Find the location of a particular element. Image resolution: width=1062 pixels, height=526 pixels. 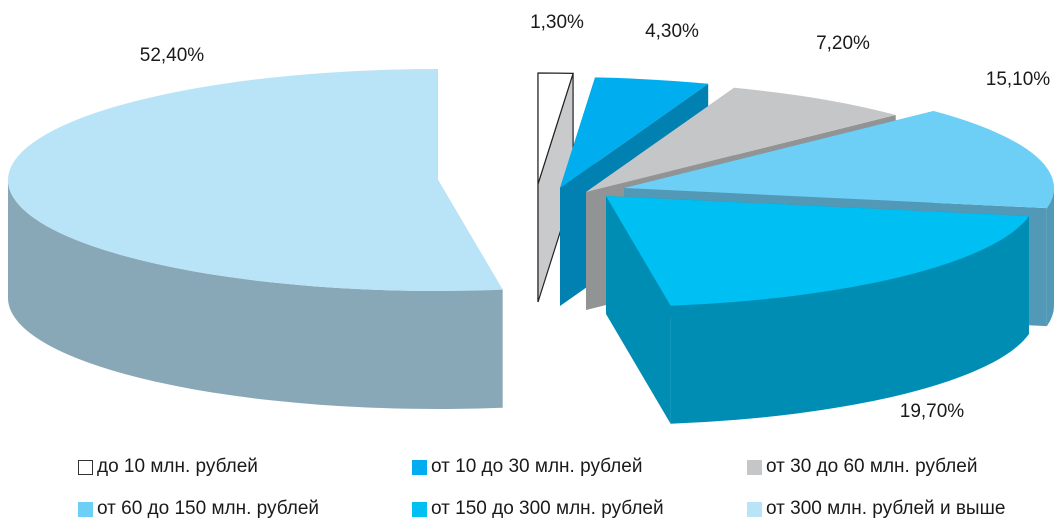

legend-label: от 10 до 30 млн. рублей is located at coordinates (537, 466).